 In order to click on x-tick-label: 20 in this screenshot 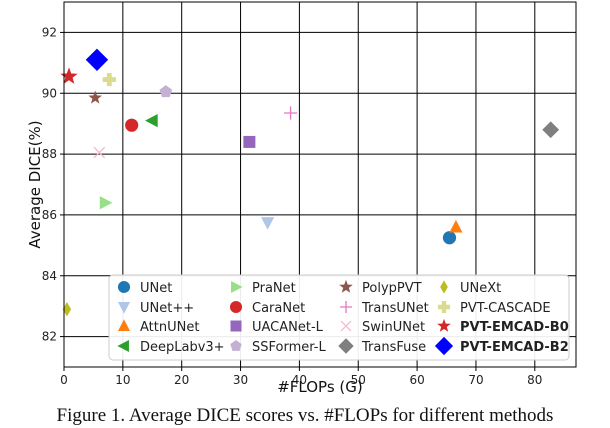, I will do `click(181, 380)`.